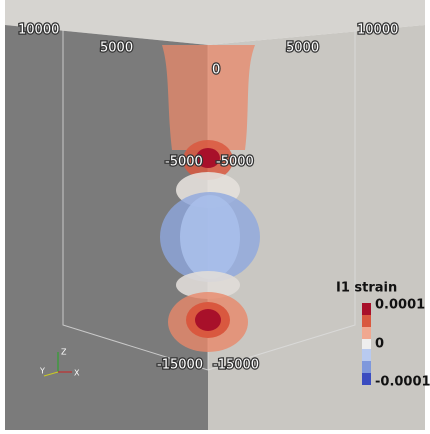 This screenshot has width=430, height=434. What do you see at coordinates (402, 382) in the screenshot?
I see `legend-label: -0.0001` at bounding box center [402, 382].